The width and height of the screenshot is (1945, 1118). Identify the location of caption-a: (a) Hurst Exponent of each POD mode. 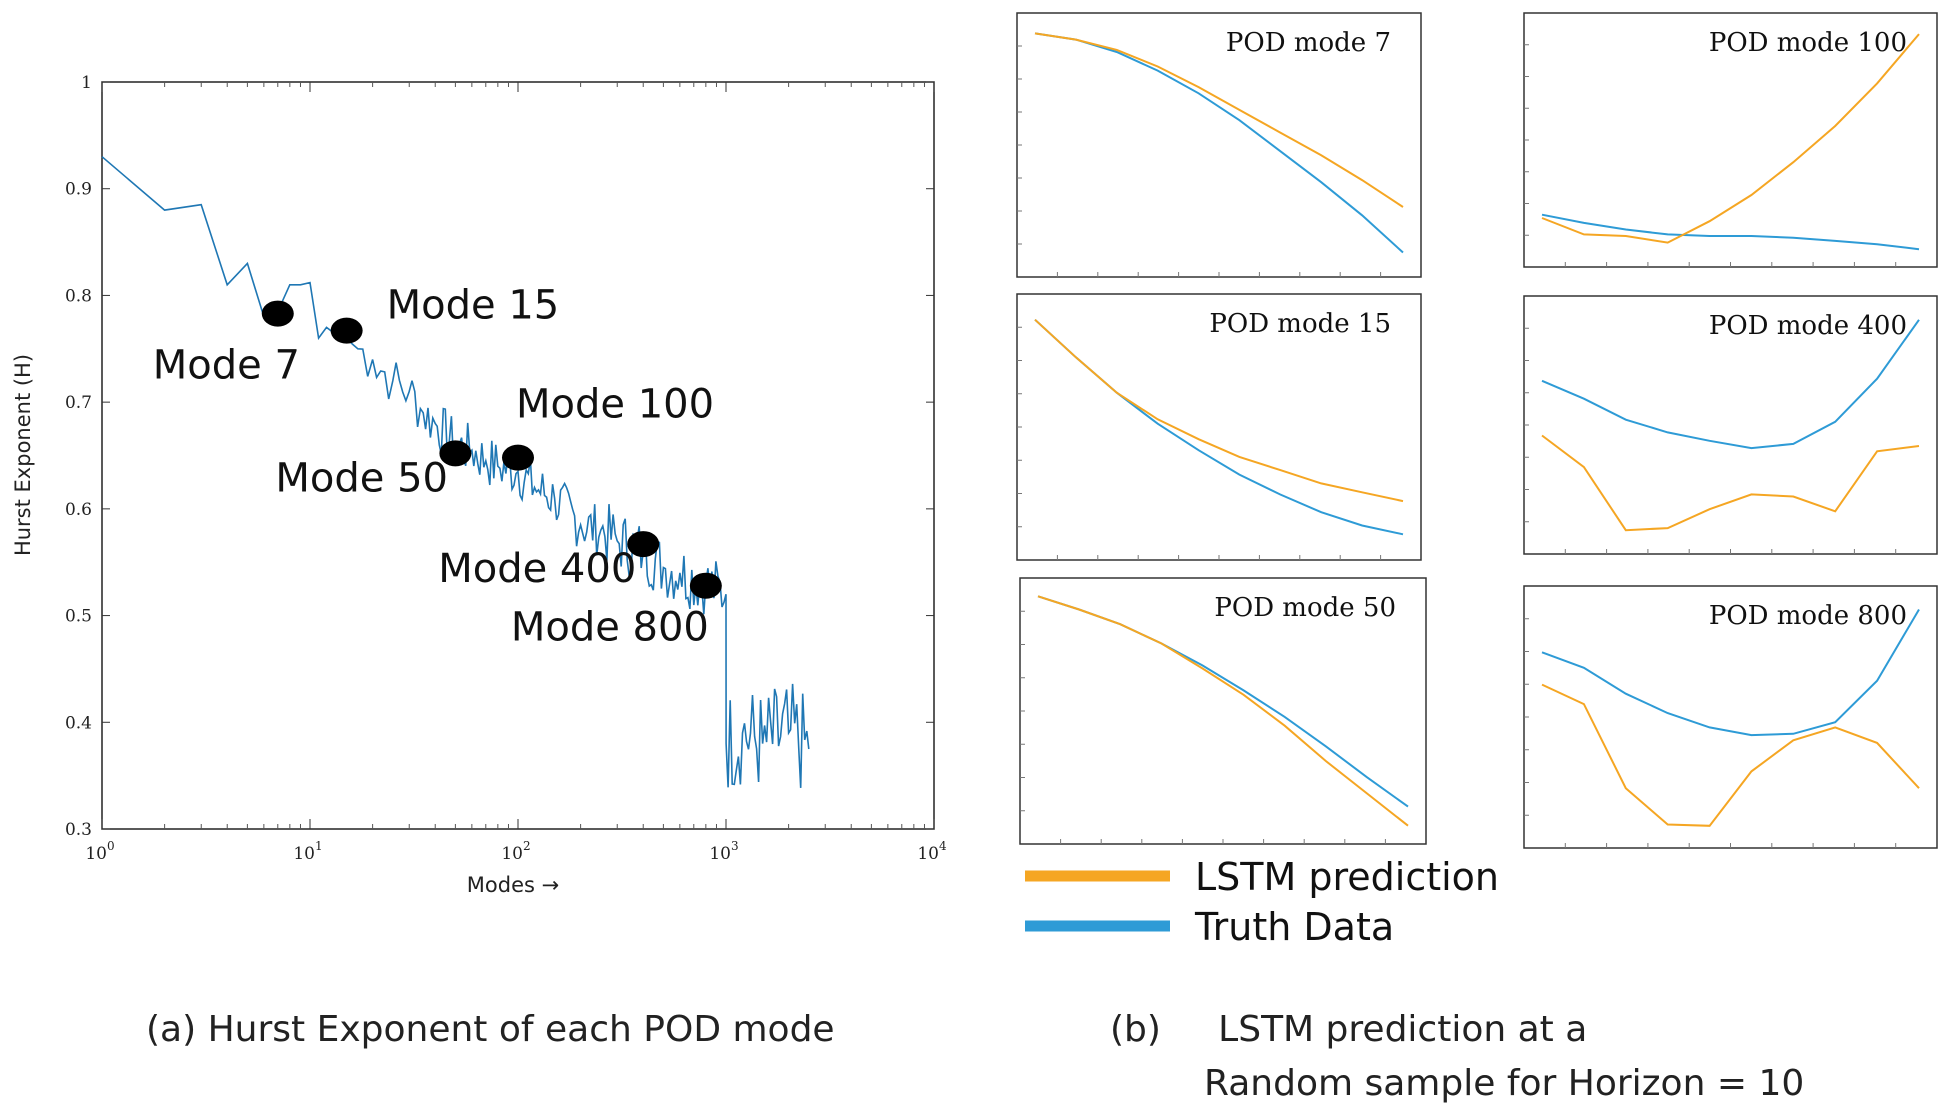
(490, 1029).